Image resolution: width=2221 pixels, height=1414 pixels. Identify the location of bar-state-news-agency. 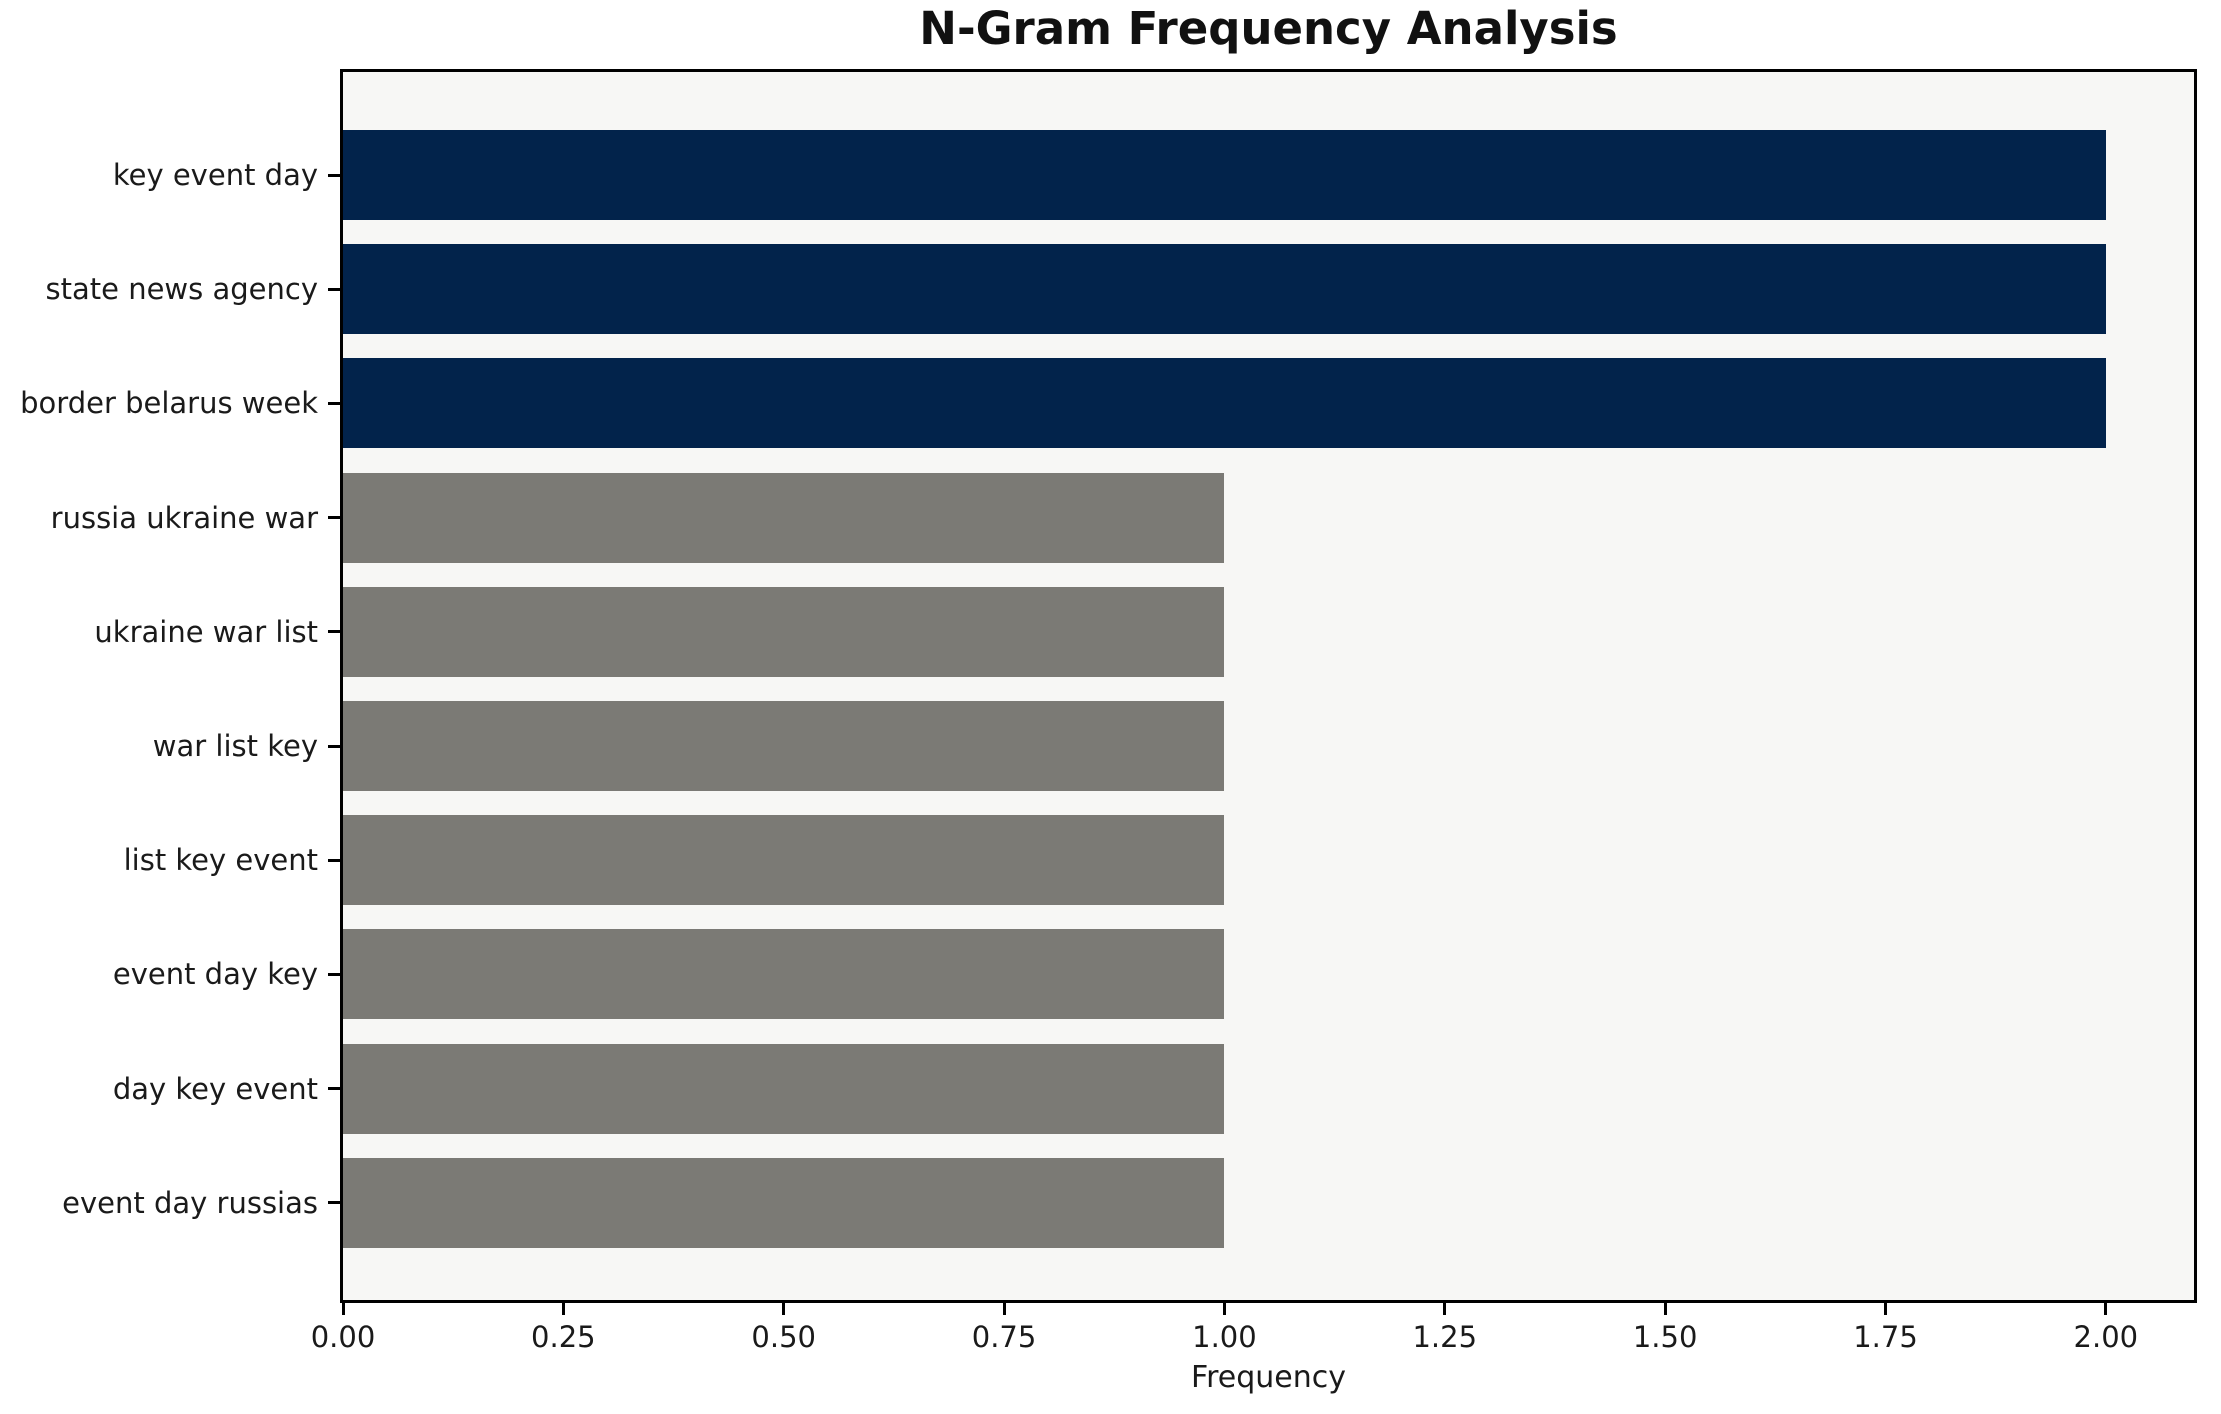
(1224, 289).